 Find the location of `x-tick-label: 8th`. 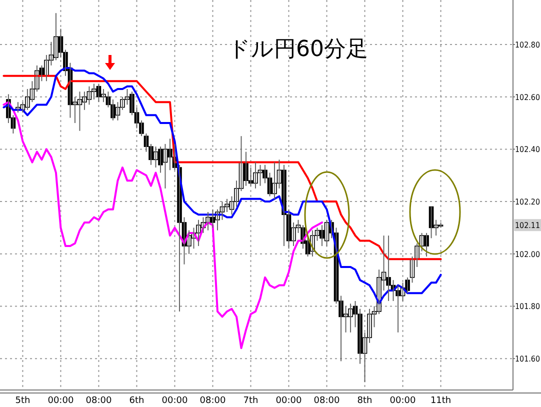

x-tick-label: 8th is located at coordinates (364, 401).